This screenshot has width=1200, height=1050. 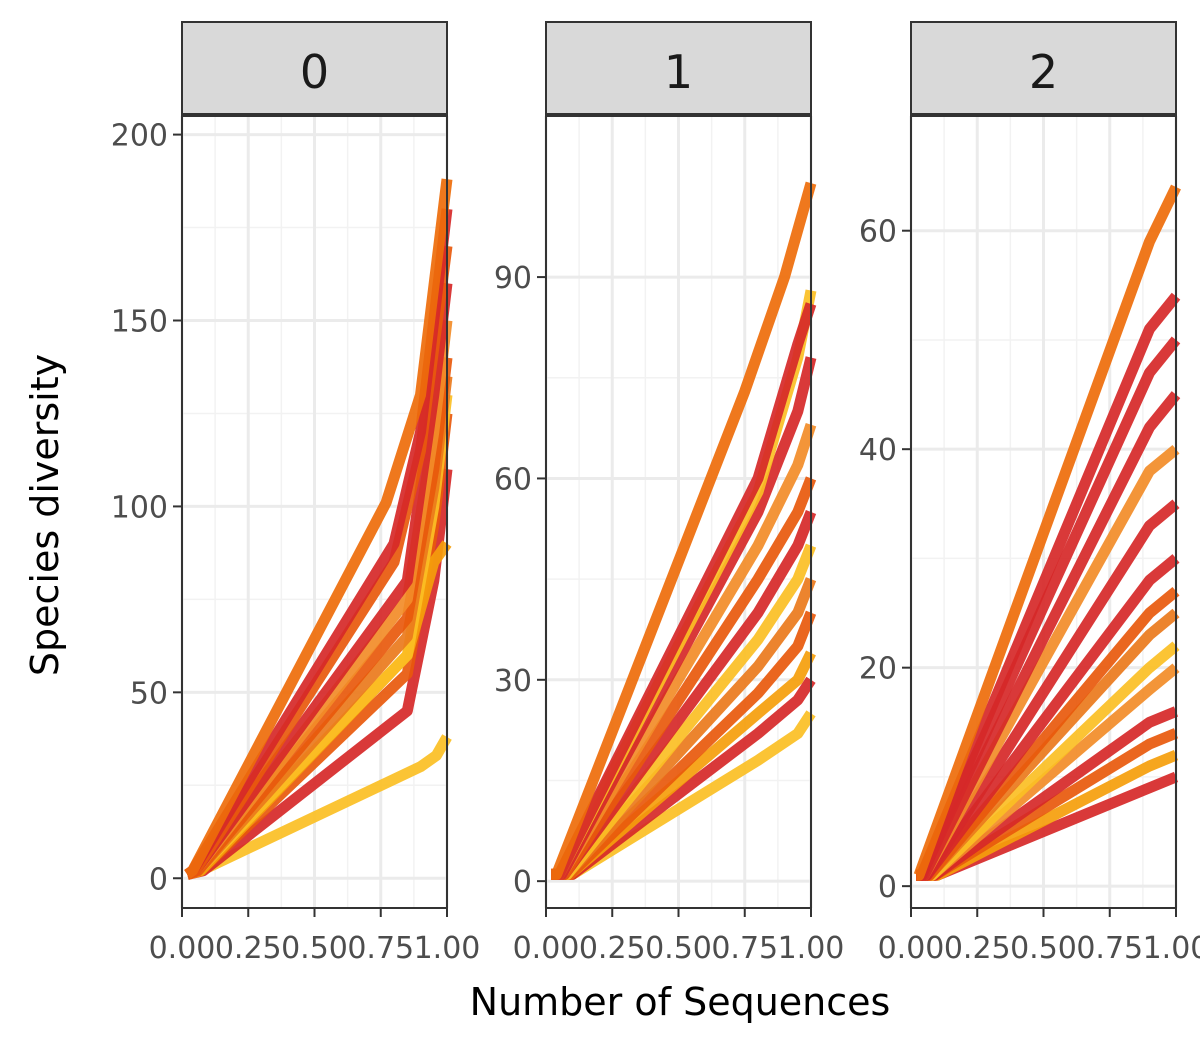 I want to click on x-axis-title: Number of Sequences, so click(x=680, y=1002).